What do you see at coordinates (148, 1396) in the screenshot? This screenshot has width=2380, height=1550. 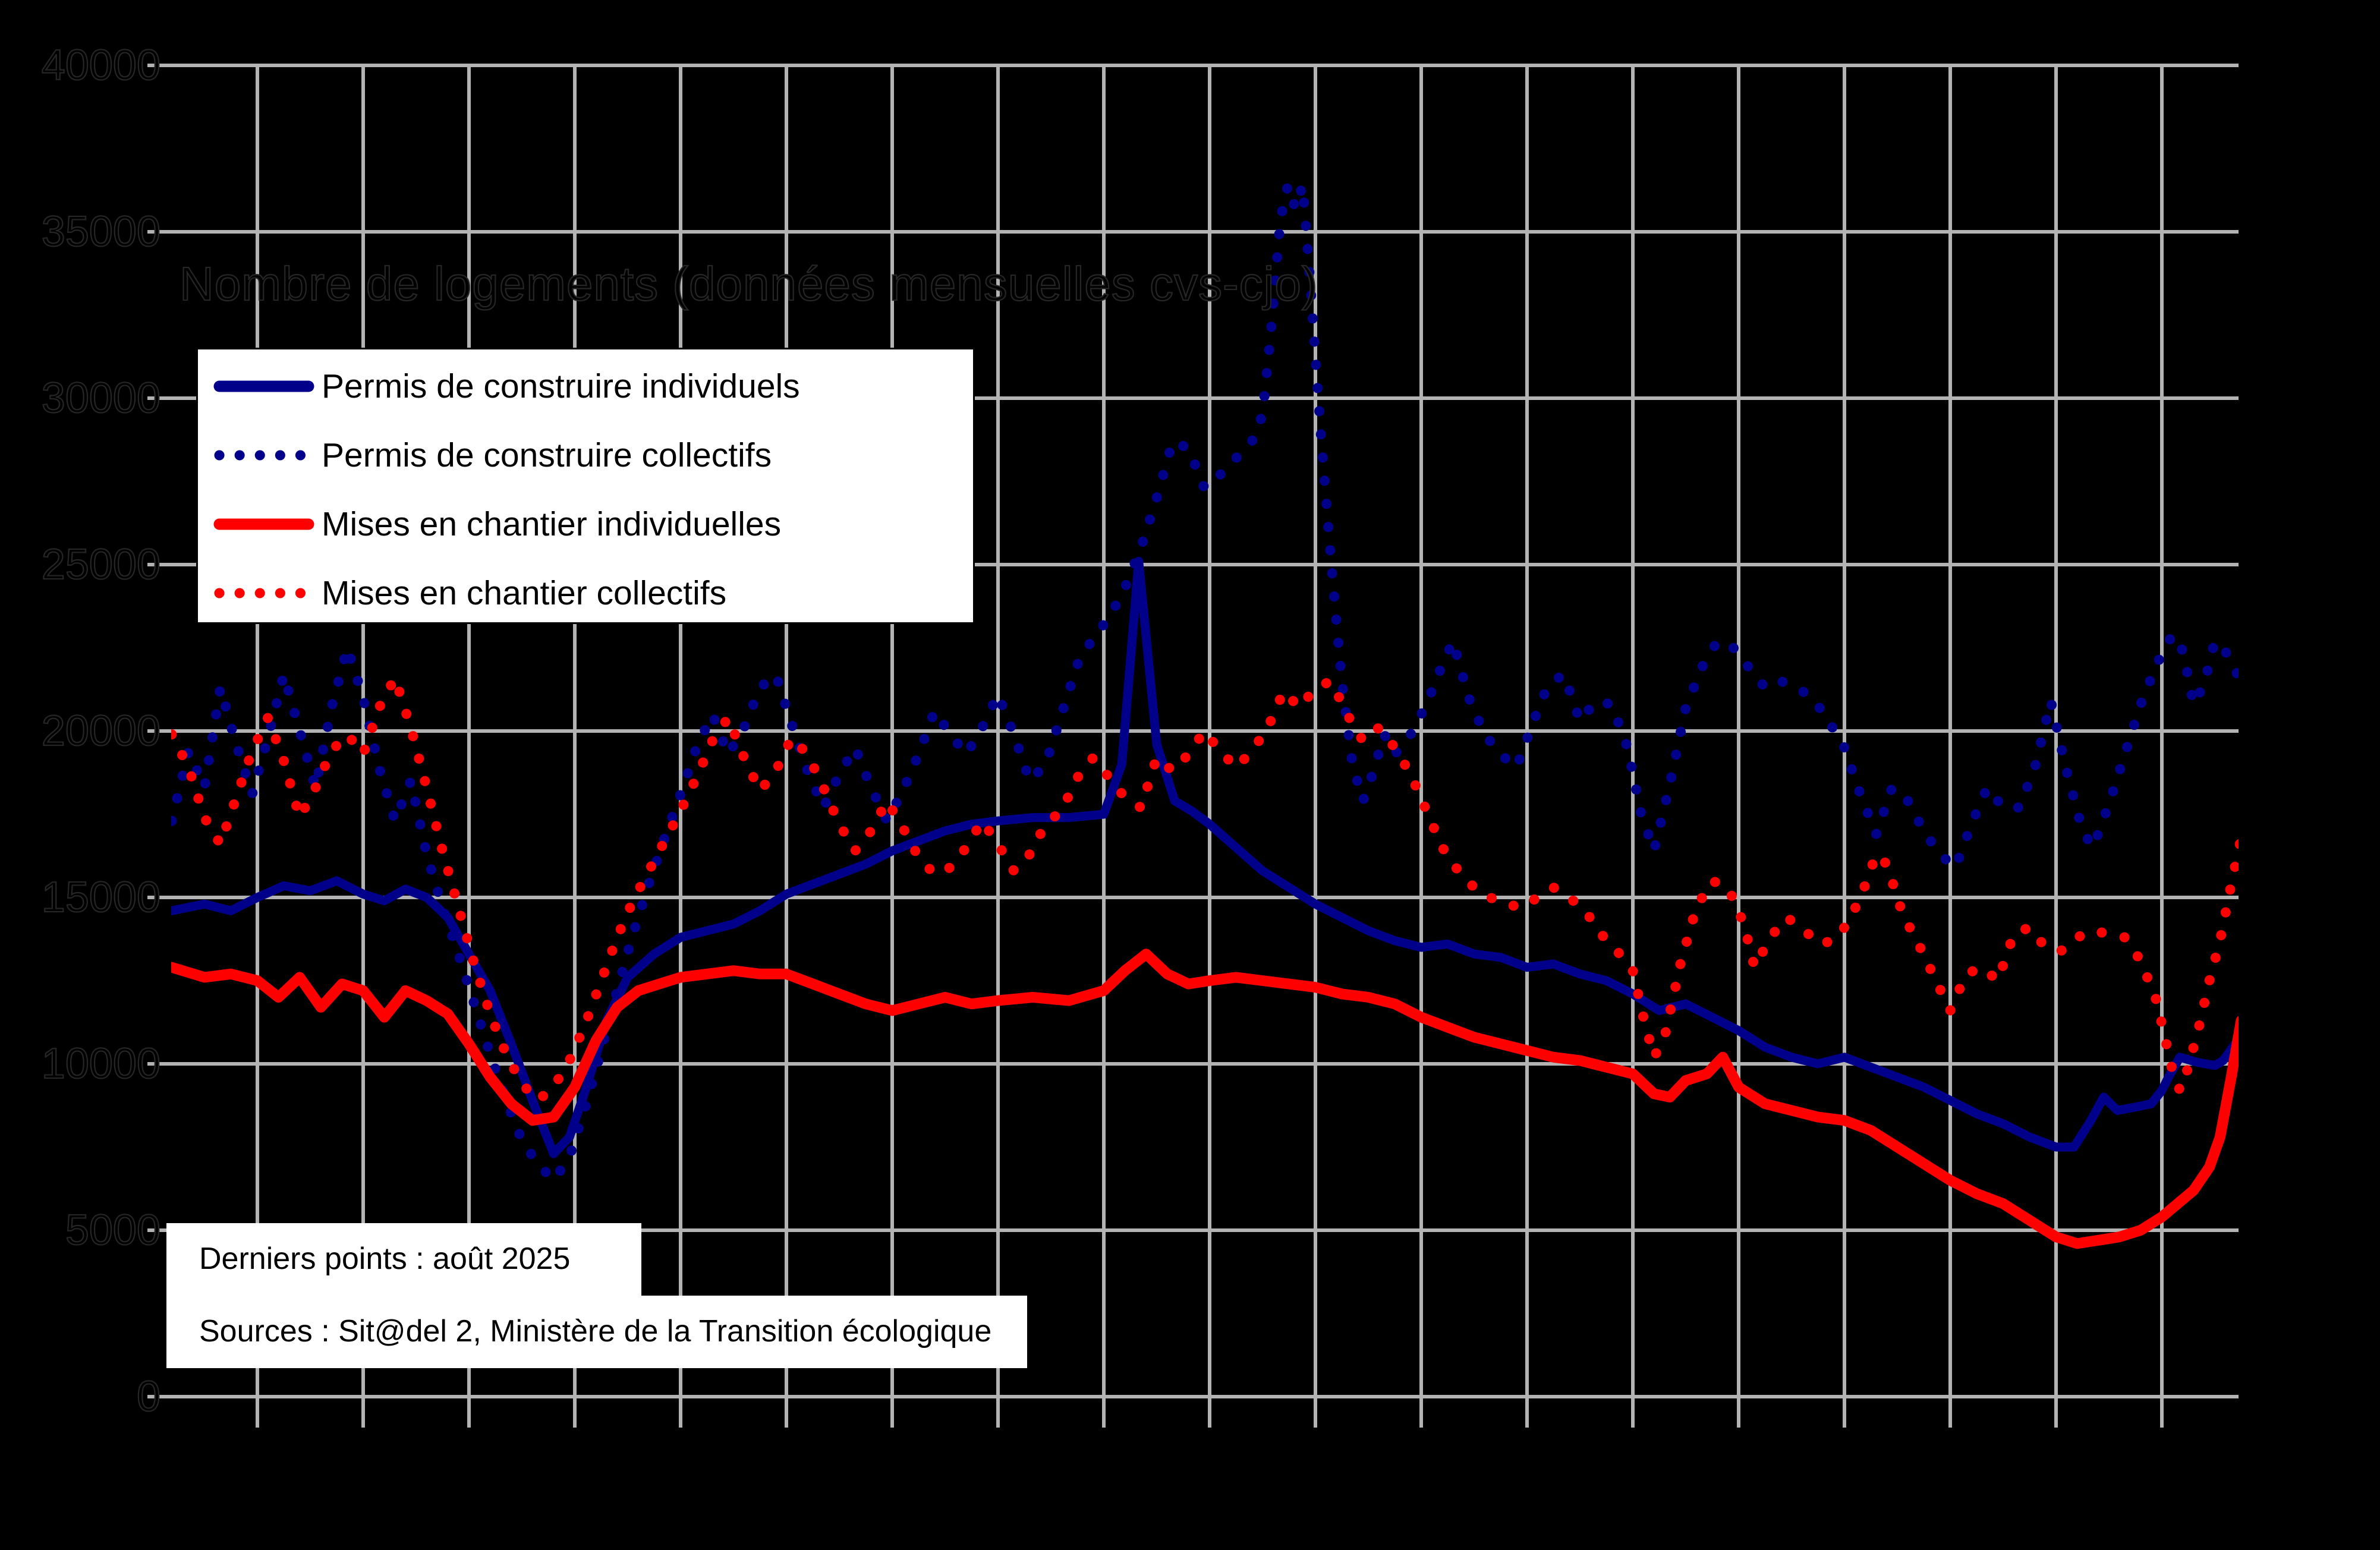 I see `y-axis-label: 0` at bounding box center [148, 1396].